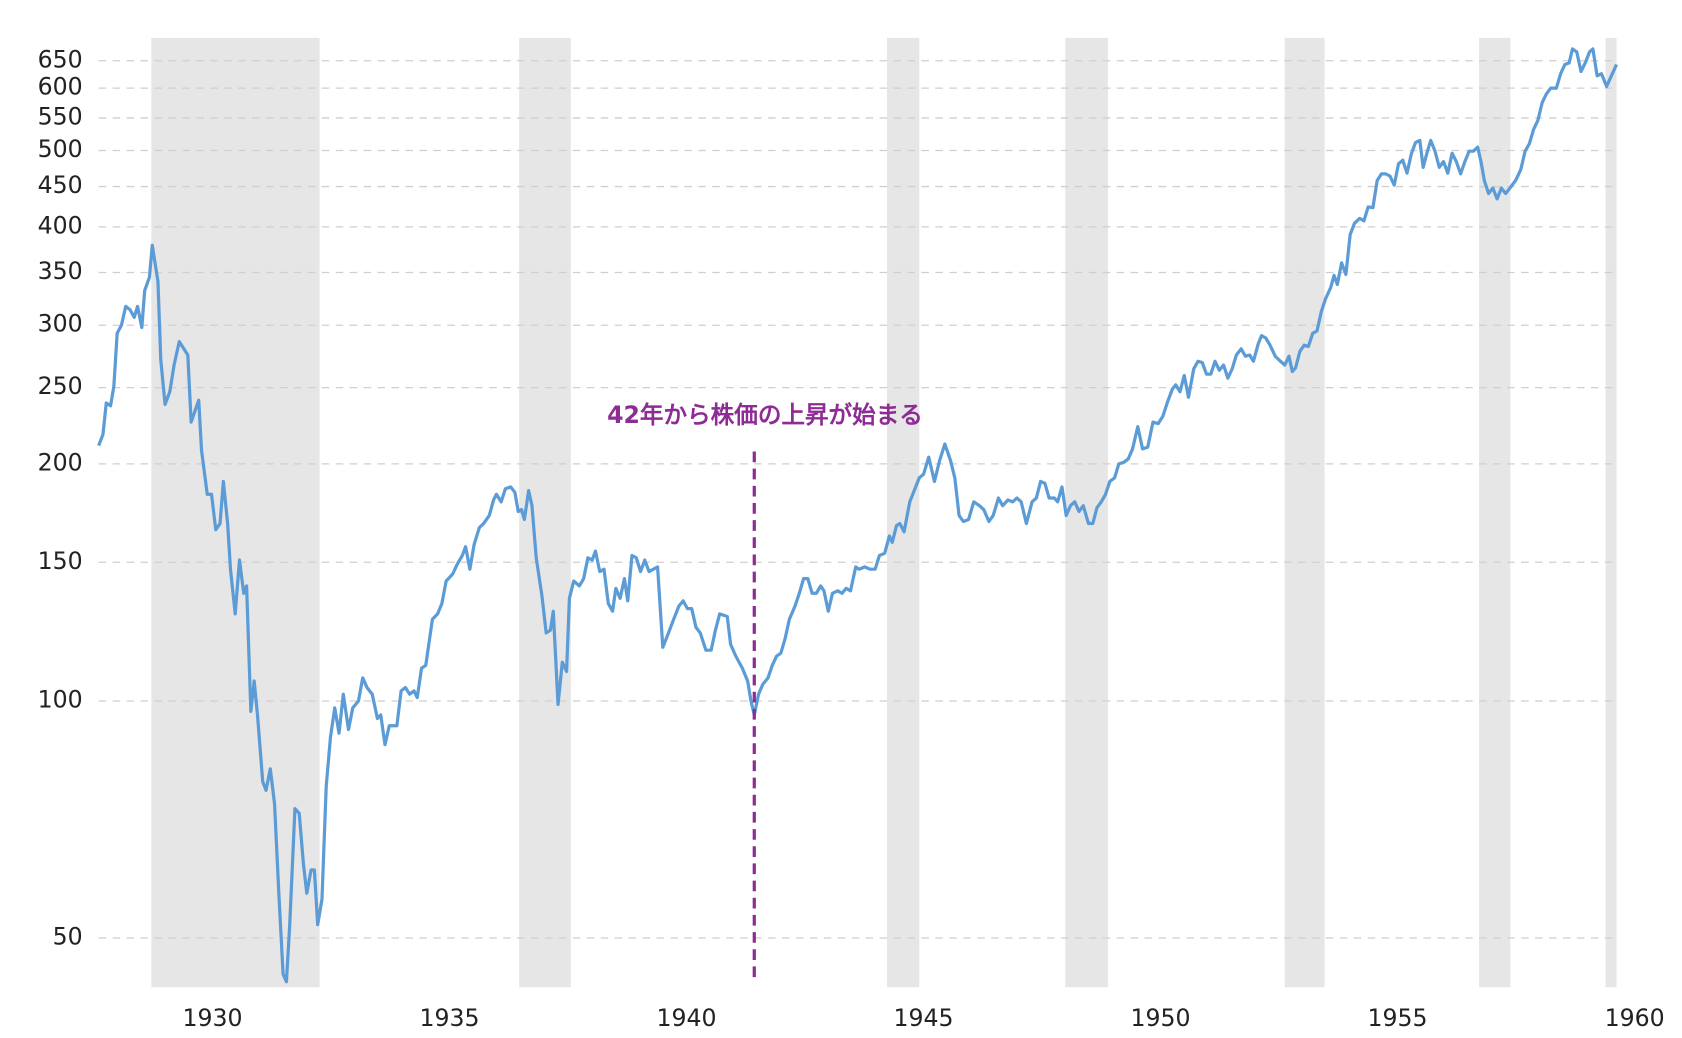 This screenshot has width=1682, height=1038. What do you see at coordinates (1635, 1018) in the screenshot?
I see `x-tick-label: 1960` at bounding box center [1635, 1018].